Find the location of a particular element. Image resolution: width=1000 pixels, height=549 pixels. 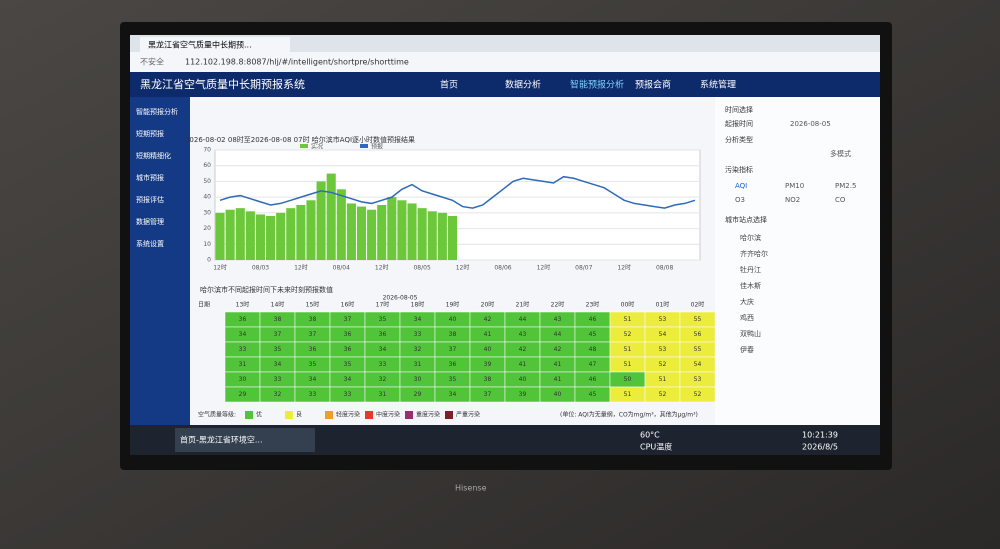

clock-date: 2026/8/5 is located at coordinates (820, 447).